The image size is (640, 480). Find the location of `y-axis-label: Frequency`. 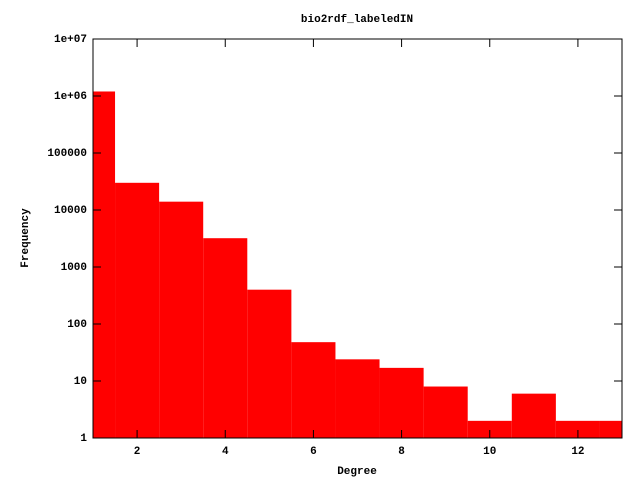

y-axis-label: Frequency is located at coordinates (26, 238).